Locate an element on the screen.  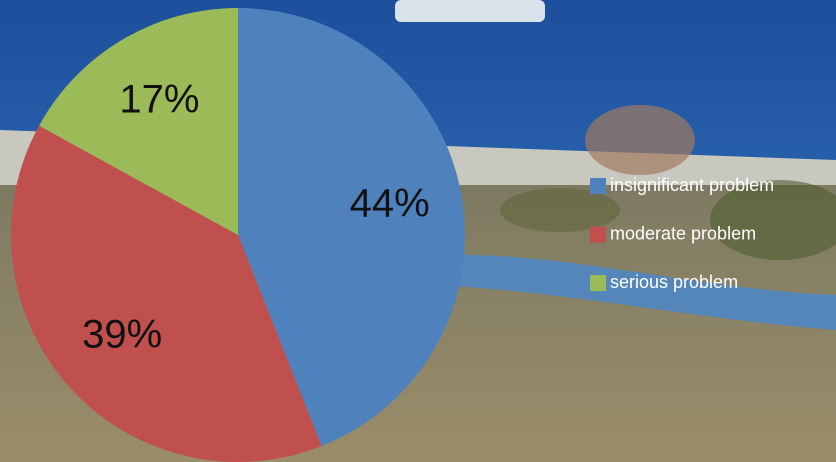
data-label: 17% is located at coordinates (159, 100).